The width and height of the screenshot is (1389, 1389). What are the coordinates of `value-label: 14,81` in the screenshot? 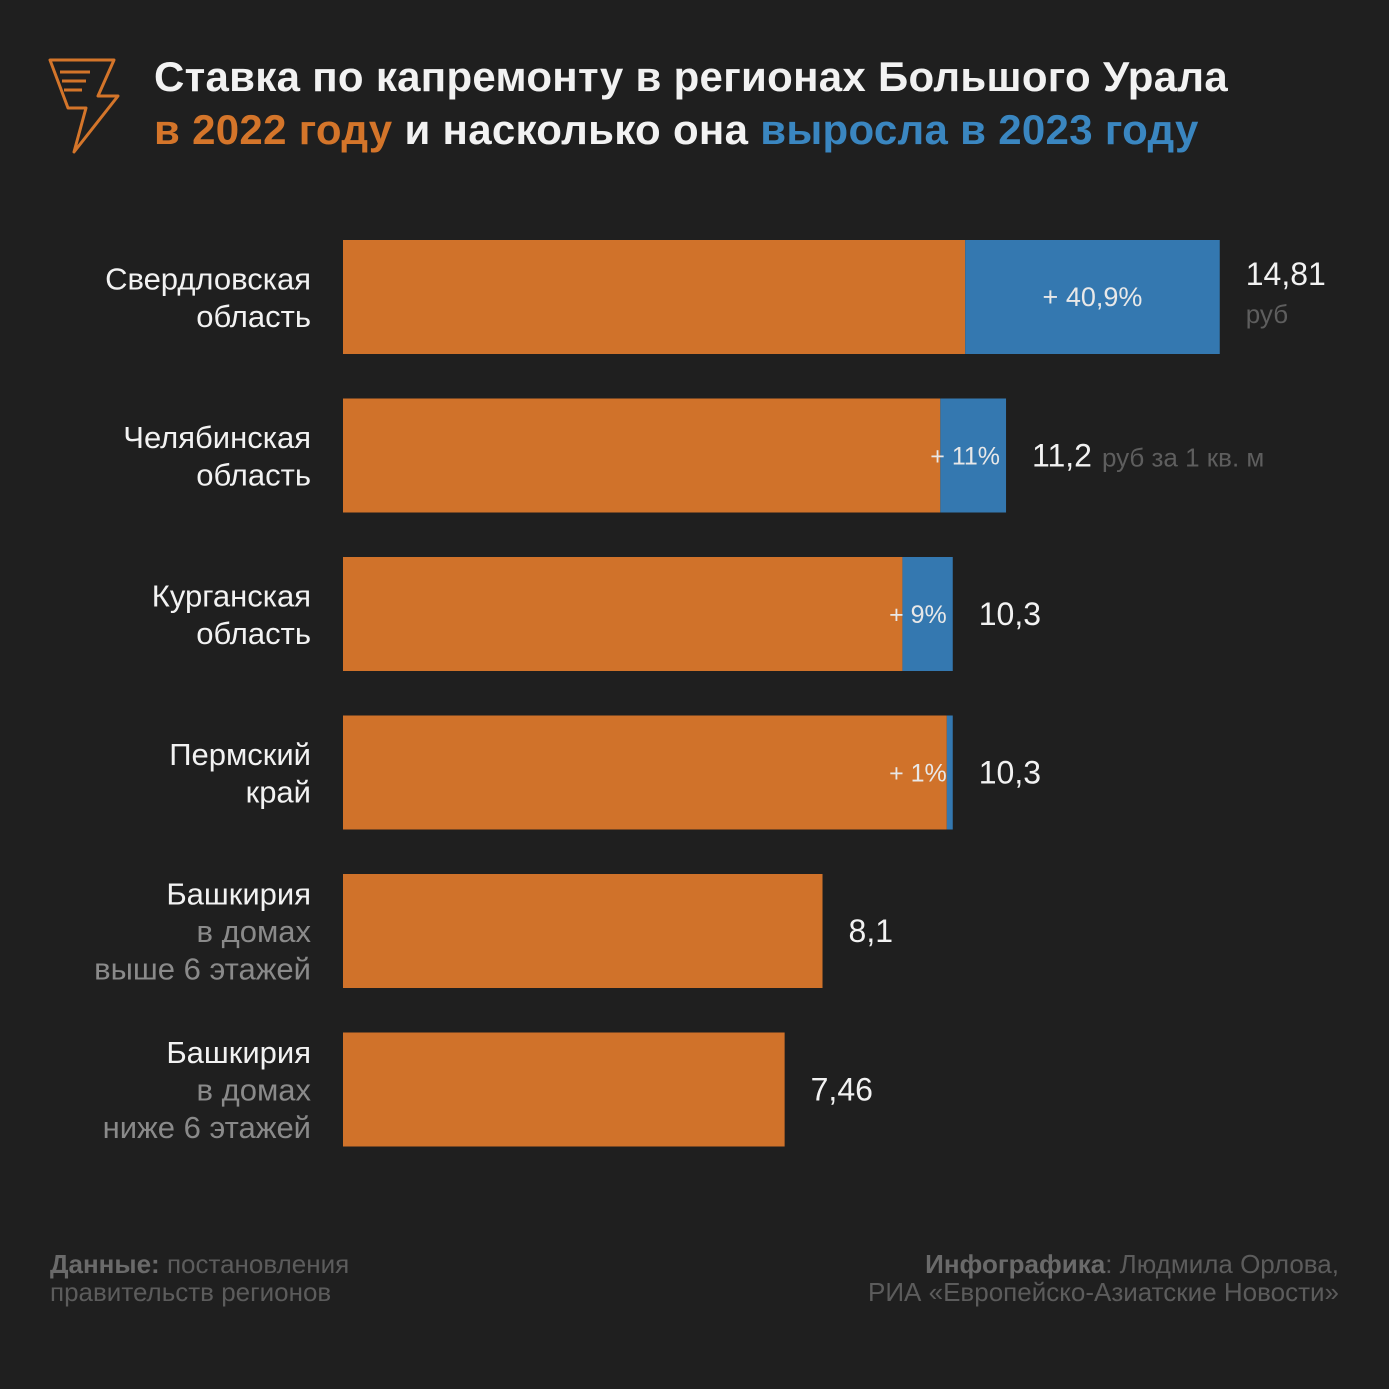 It's located at (1286, 274).